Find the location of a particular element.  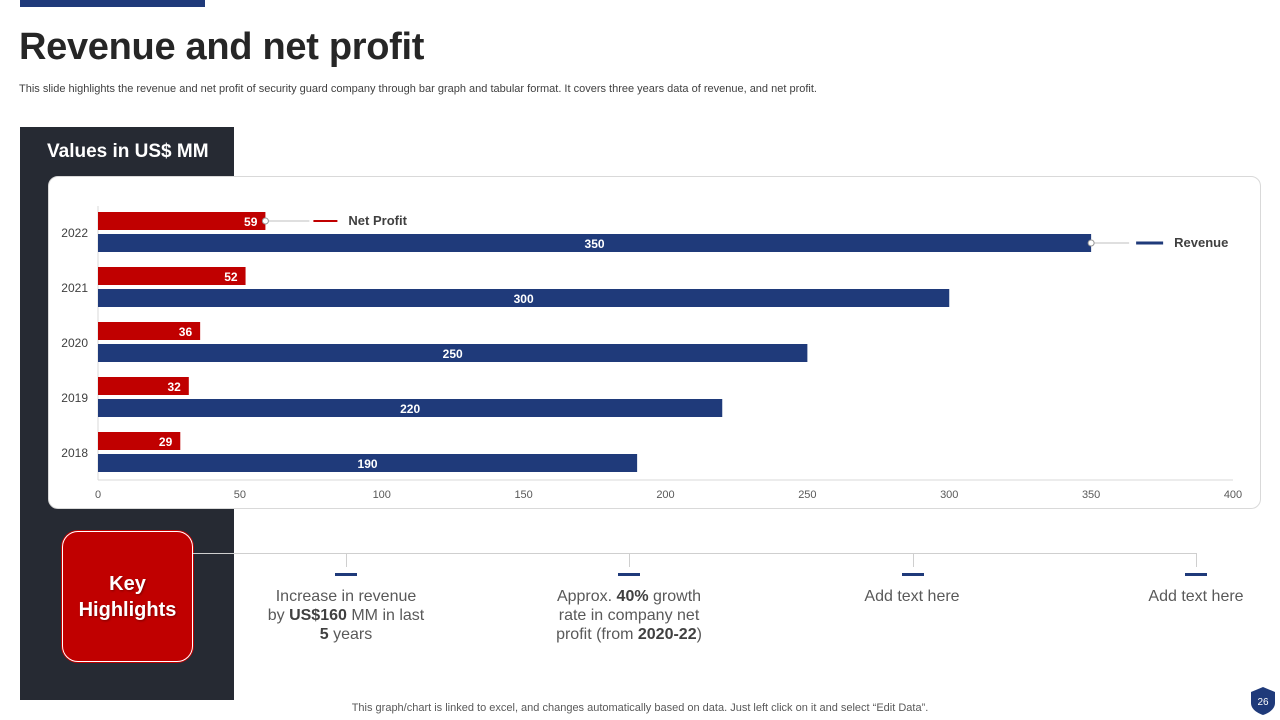

values-unit-label: Values in US$ MM is located at coordinates (128, 151).